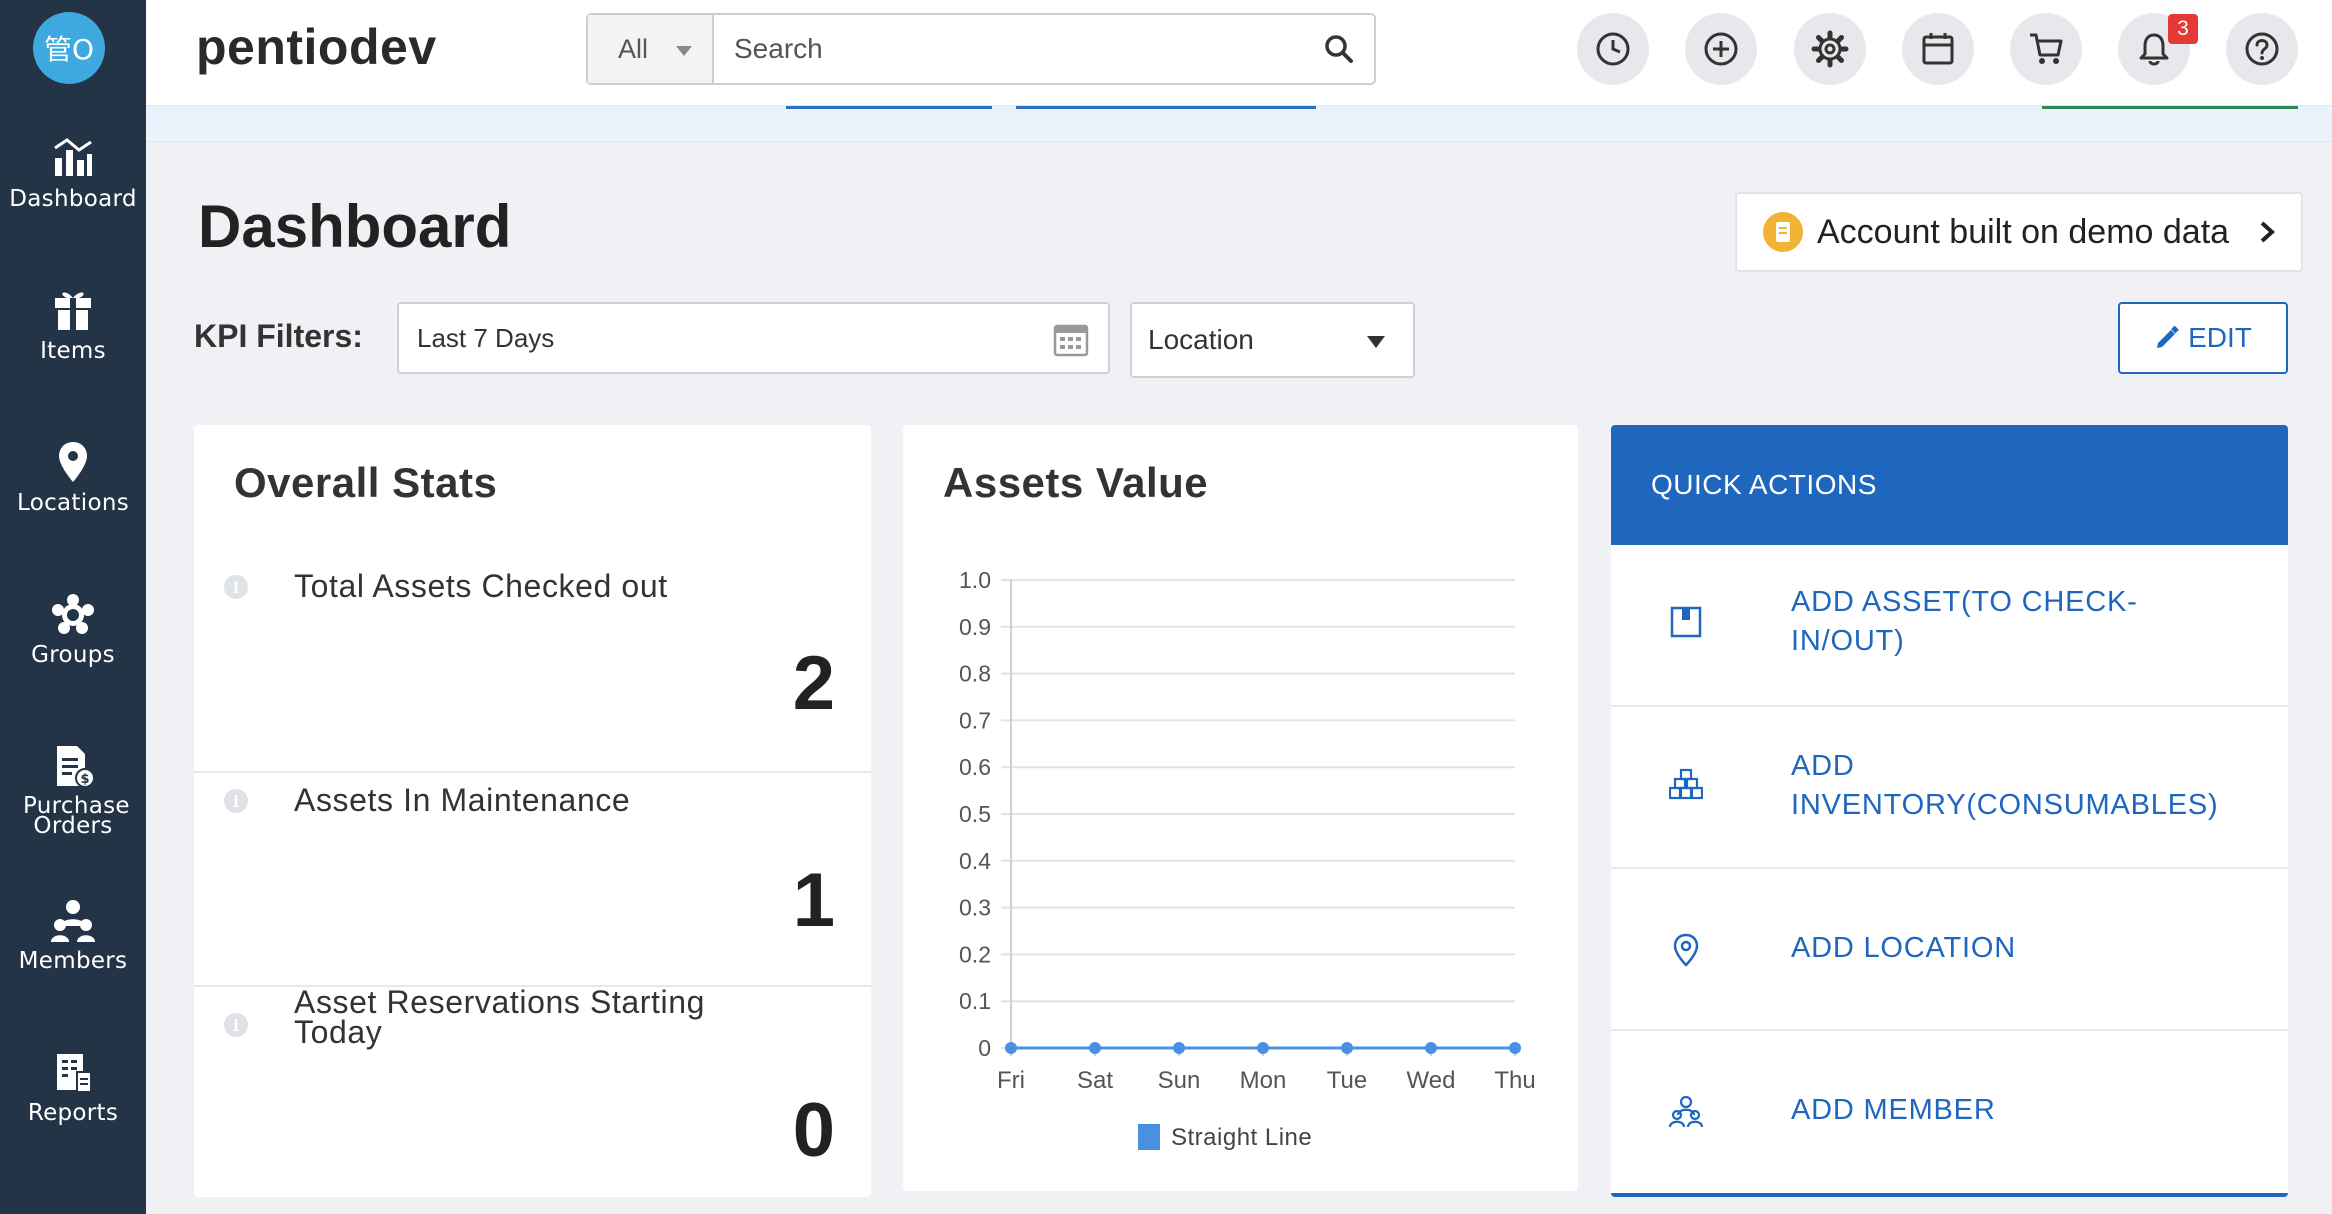 The height and width of the screenshot is (1214, 2332). What do you see at coordinates (1149, 1137) in the screenshot?
I see `legend-swatch` at bounding box center [1149, 1137].